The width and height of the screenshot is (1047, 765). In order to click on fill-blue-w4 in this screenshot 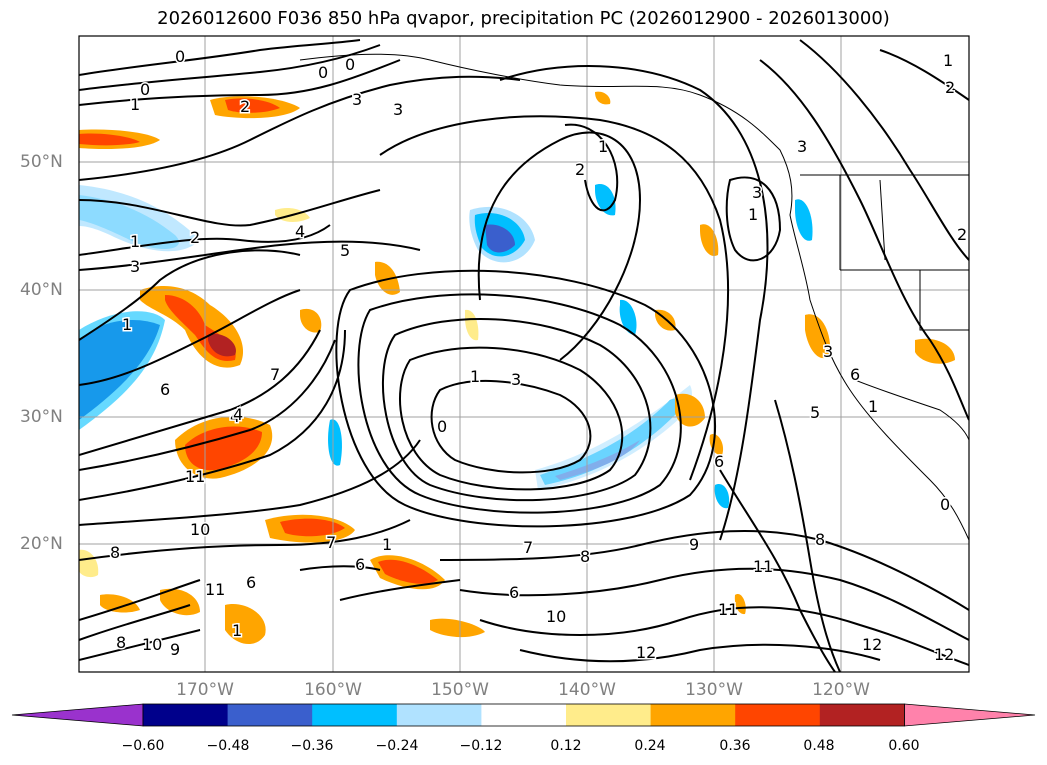, I will do `click(335, 442)`.